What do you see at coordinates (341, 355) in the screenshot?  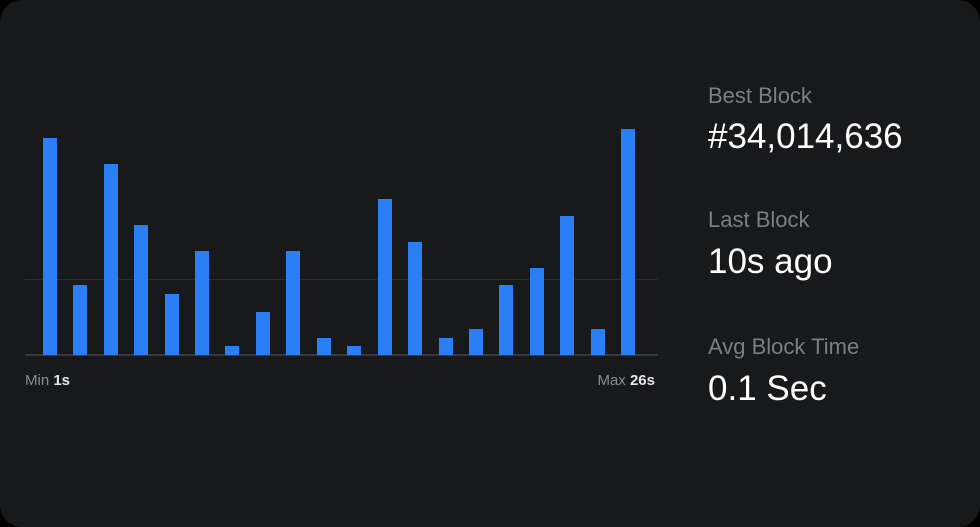 I see `chart-baseline` at bounding box center [341, 355].